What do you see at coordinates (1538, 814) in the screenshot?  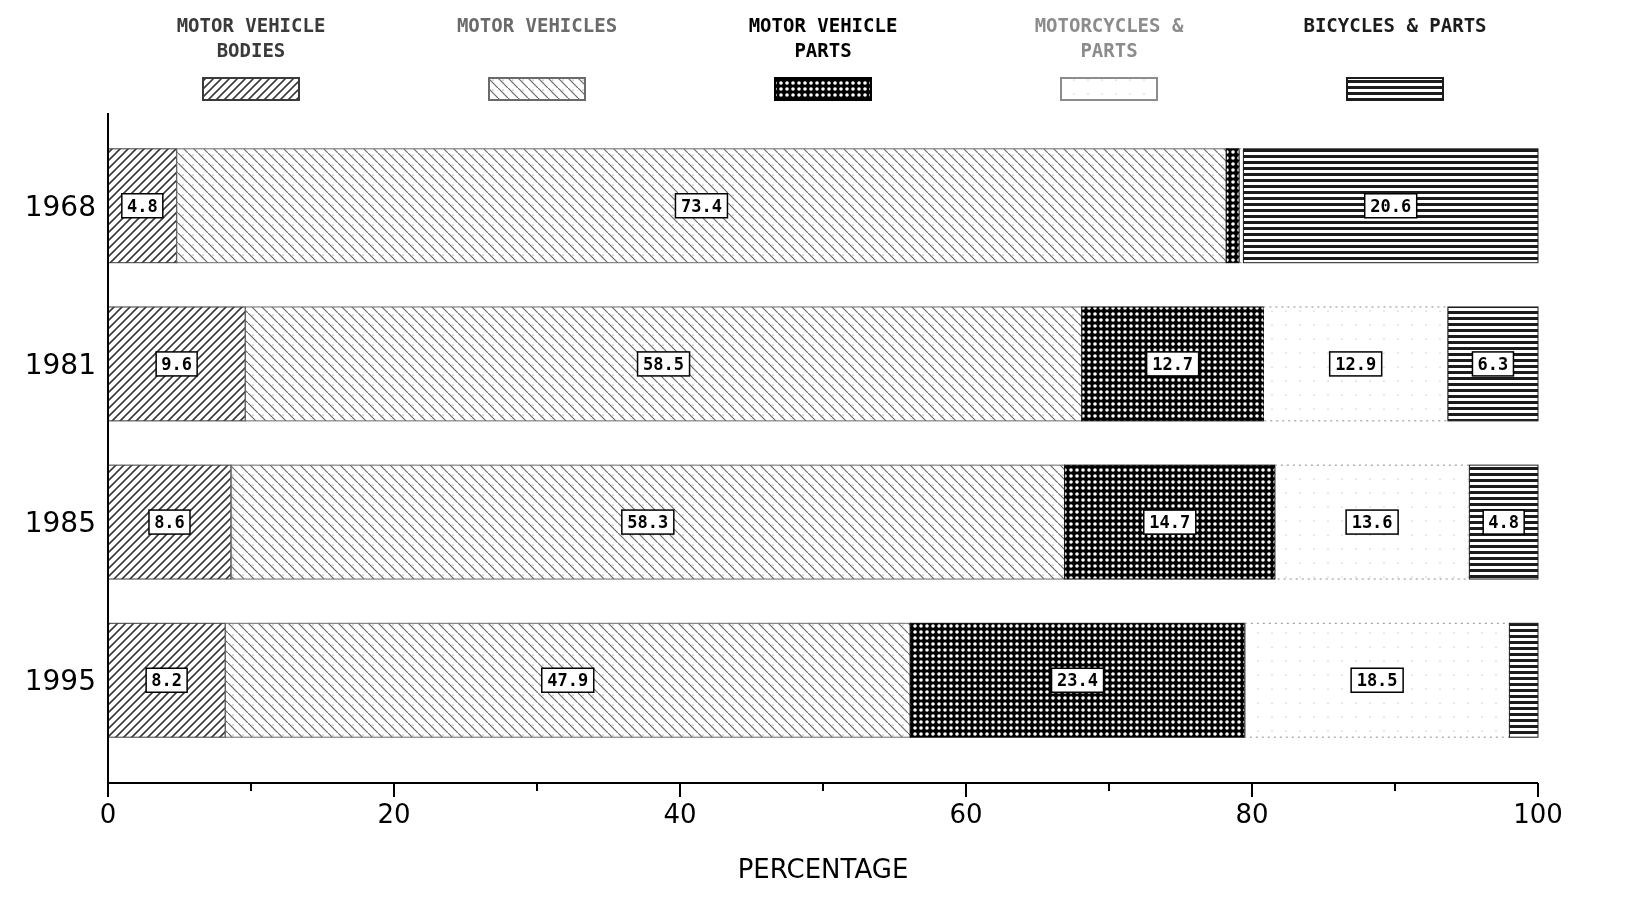 I see `x-tick-label: 100` at bounding box center [1538, 814].